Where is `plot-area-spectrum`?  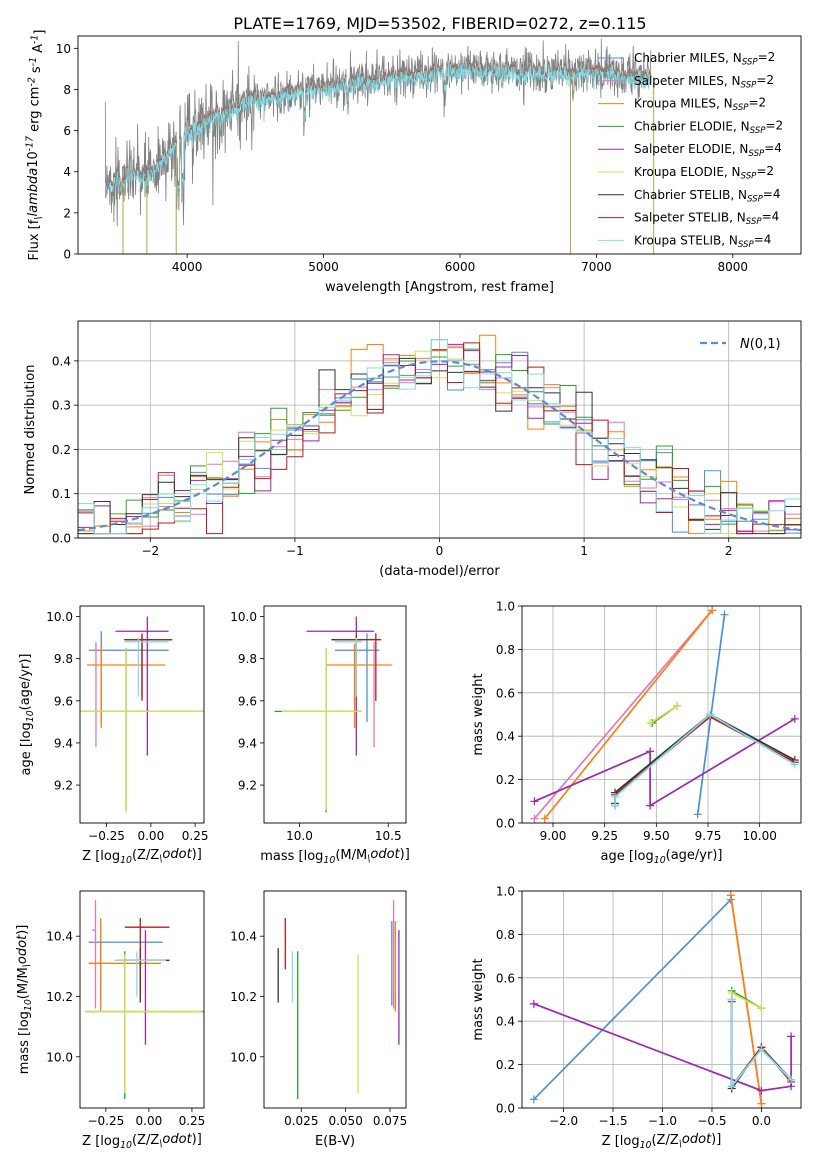
plot-area-spectrum is located at coordinates (379, 146).